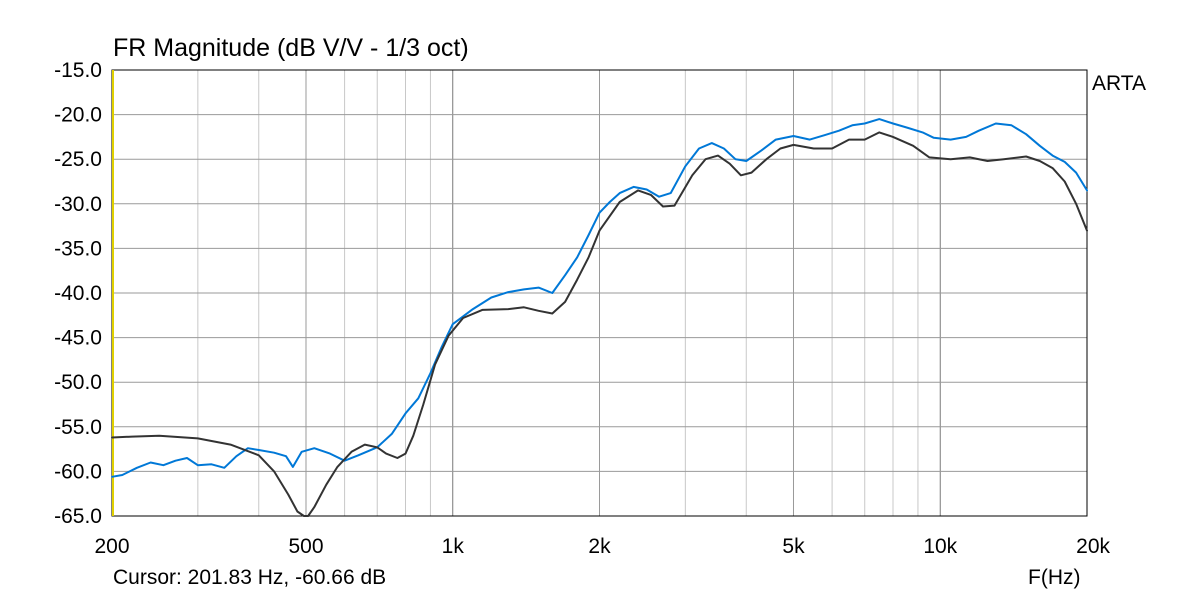 The image size is (1200, 600). Describe the element at coordinates (1093, 546) in the screenshot. I see `x-tick-label: 20k` at that location.